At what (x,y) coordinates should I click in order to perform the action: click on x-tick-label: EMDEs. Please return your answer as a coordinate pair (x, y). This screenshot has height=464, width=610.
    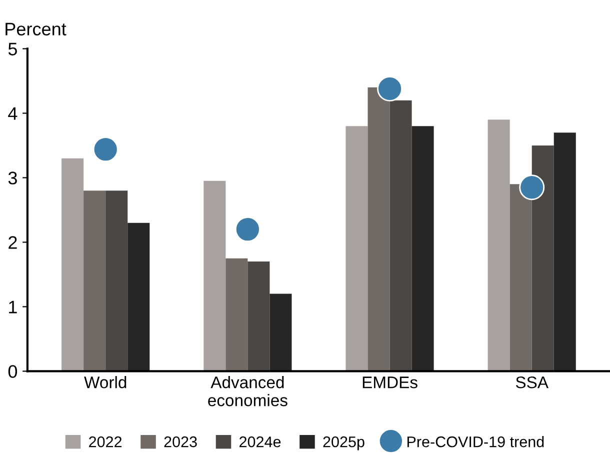
    Looking at the image, I should click on (390, 382).